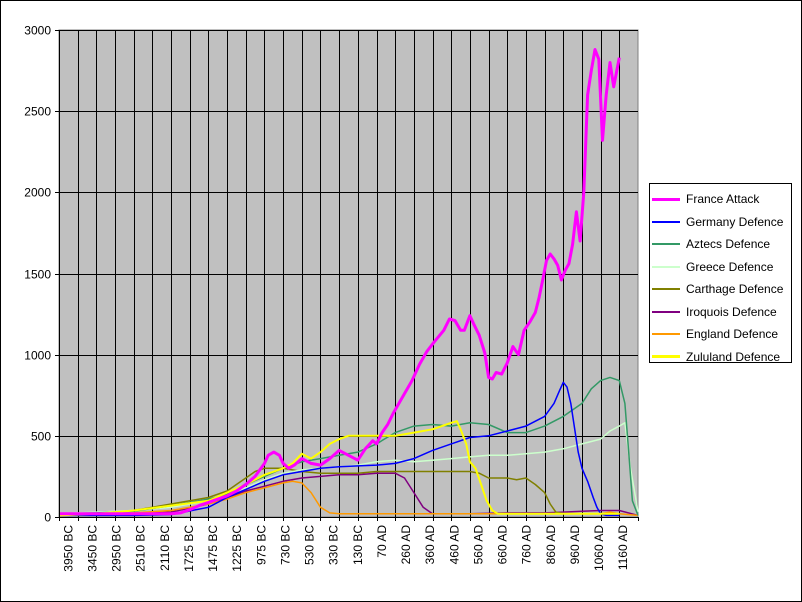  I want to click on legend-label: Iroquois Defence, so click(731, 311).